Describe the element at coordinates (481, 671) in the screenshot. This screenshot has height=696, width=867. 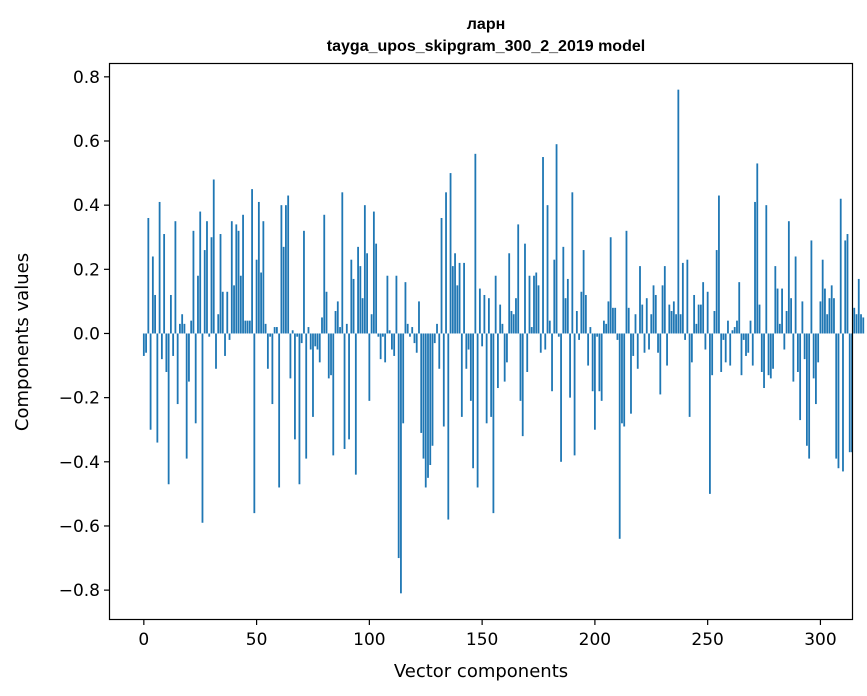
I see `x-axis-label: Vector components` at that location.